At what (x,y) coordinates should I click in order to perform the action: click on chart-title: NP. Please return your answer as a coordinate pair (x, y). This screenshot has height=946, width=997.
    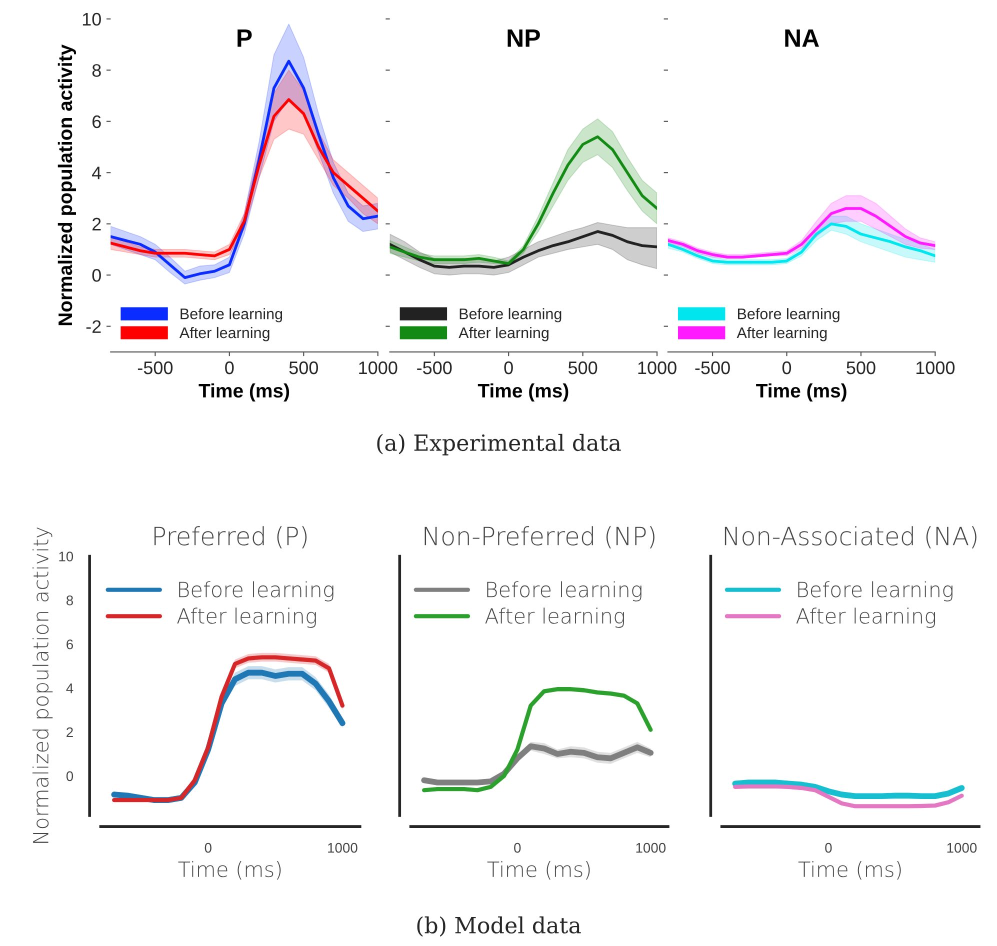
    Looking at the image, I should click on (524, 38).